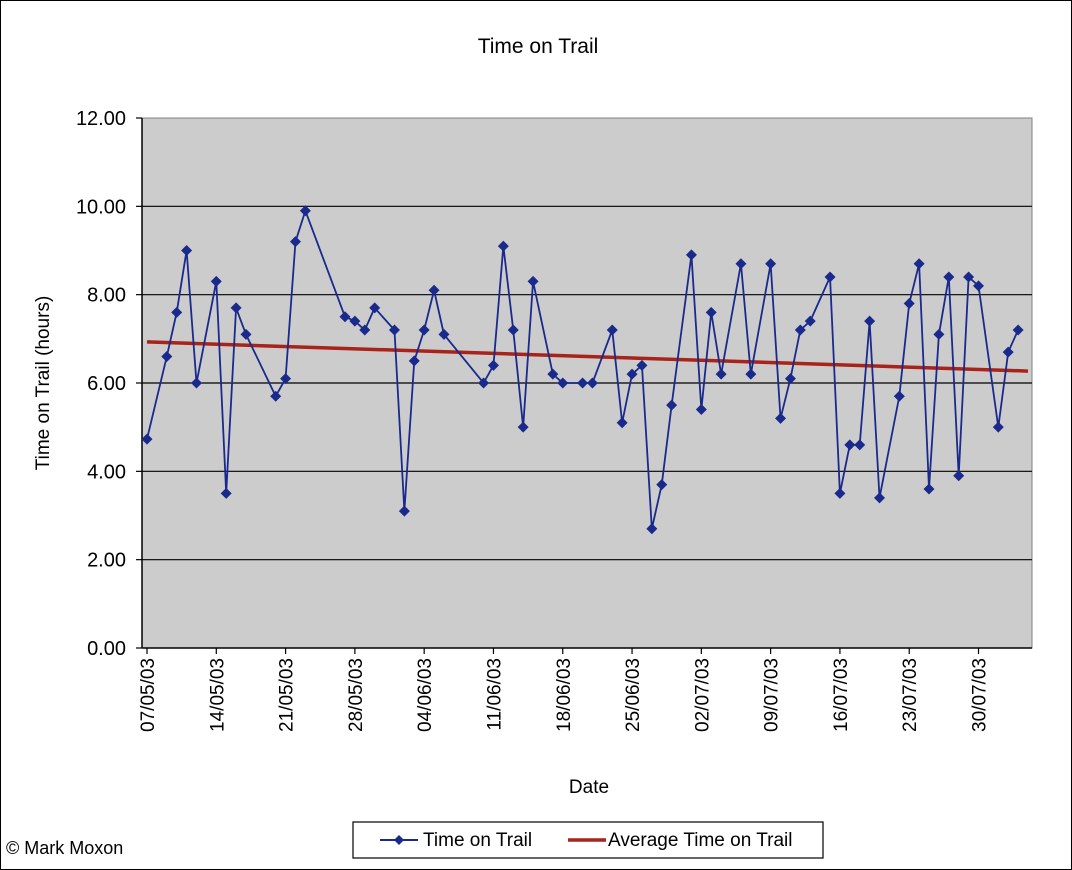 The height and width of the screenshot is (870, 1072). What do you see at coordinates (702, 695) in the screenshot?
I see `x-tick-label: 02/07/03` at bounding box center [702, 695].